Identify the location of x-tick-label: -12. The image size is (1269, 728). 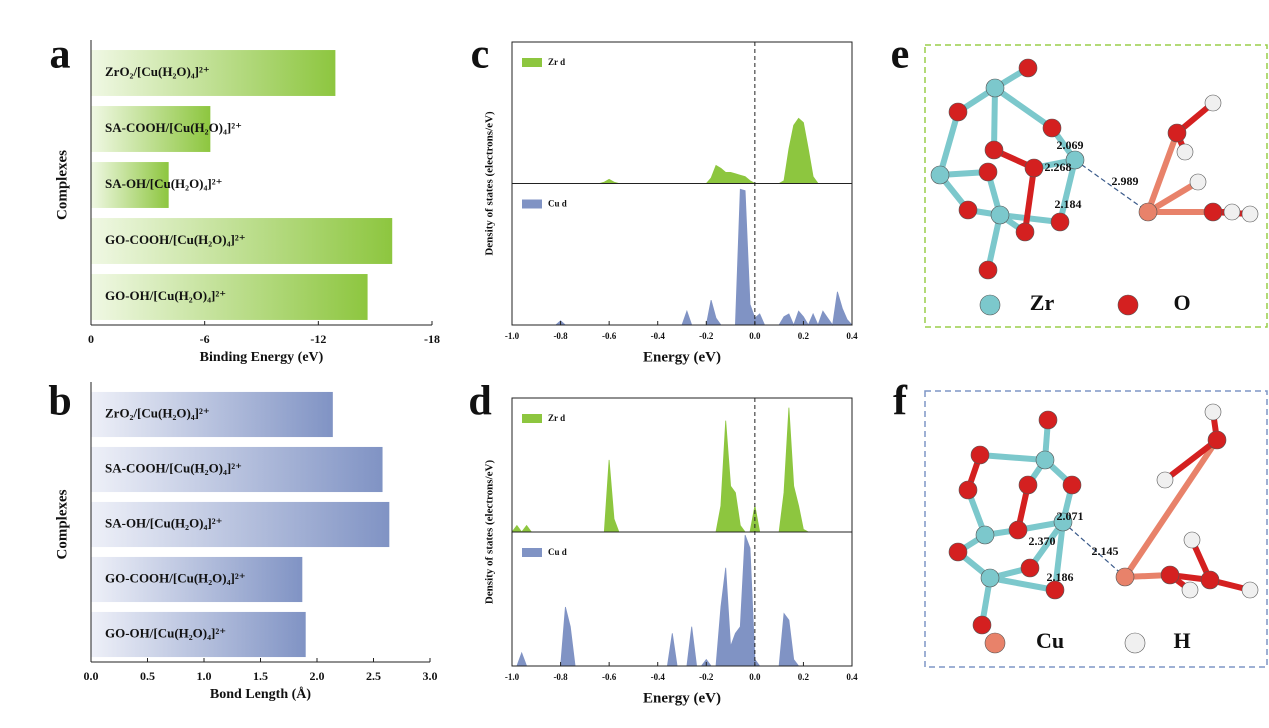
(318, 339).